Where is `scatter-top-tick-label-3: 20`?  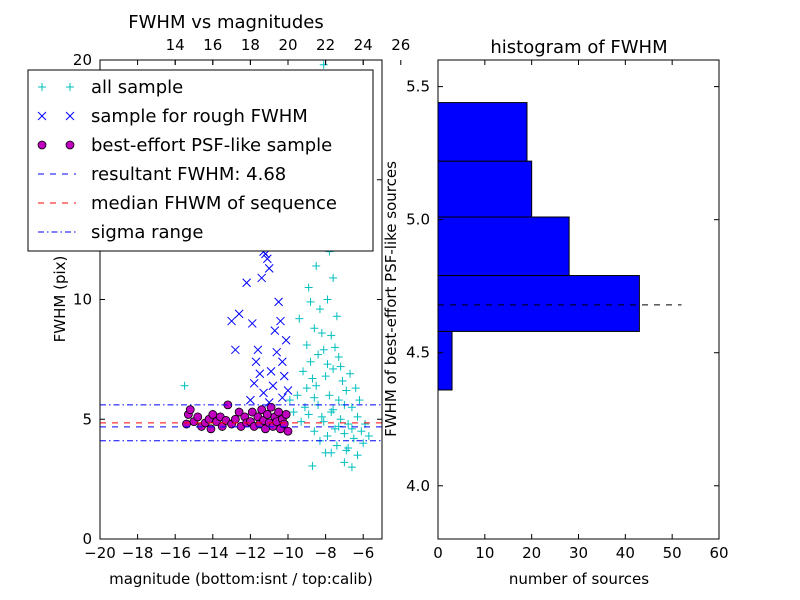 scatter-top-tick-label-3: 20 is located at coordinates (287, 45).